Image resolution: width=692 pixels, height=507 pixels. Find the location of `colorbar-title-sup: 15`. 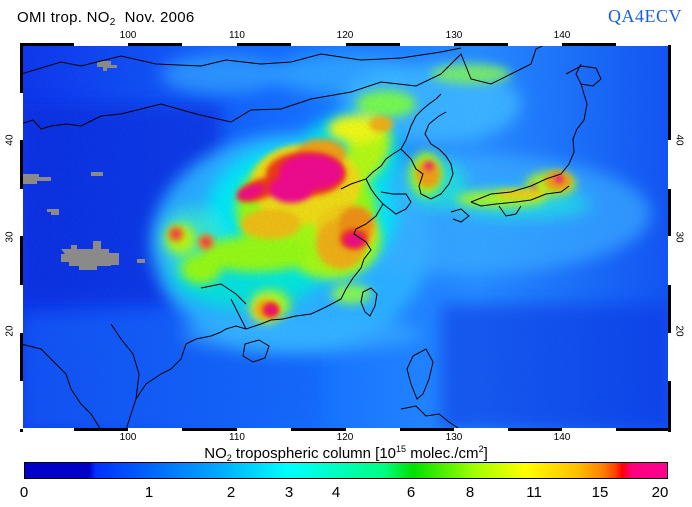

colorbar-title-sup: 15 is located at coordinates (401, 449).